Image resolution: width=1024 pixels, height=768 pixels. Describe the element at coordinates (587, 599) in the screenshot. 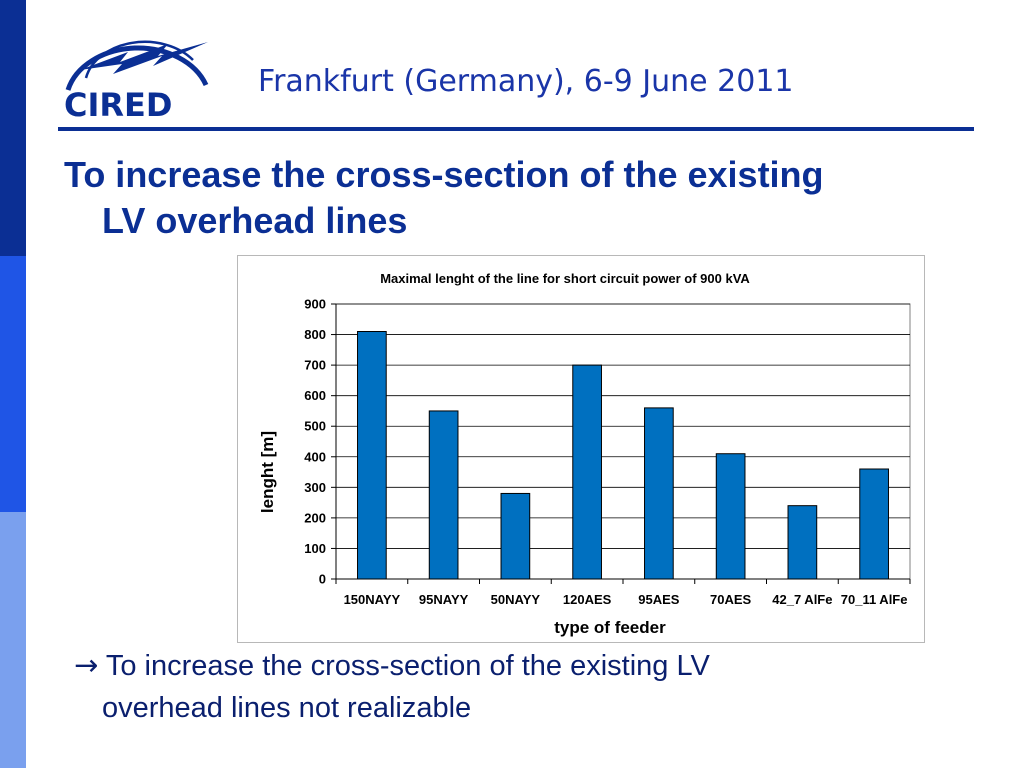

I see `x-tick-label: 120AES` at that location.